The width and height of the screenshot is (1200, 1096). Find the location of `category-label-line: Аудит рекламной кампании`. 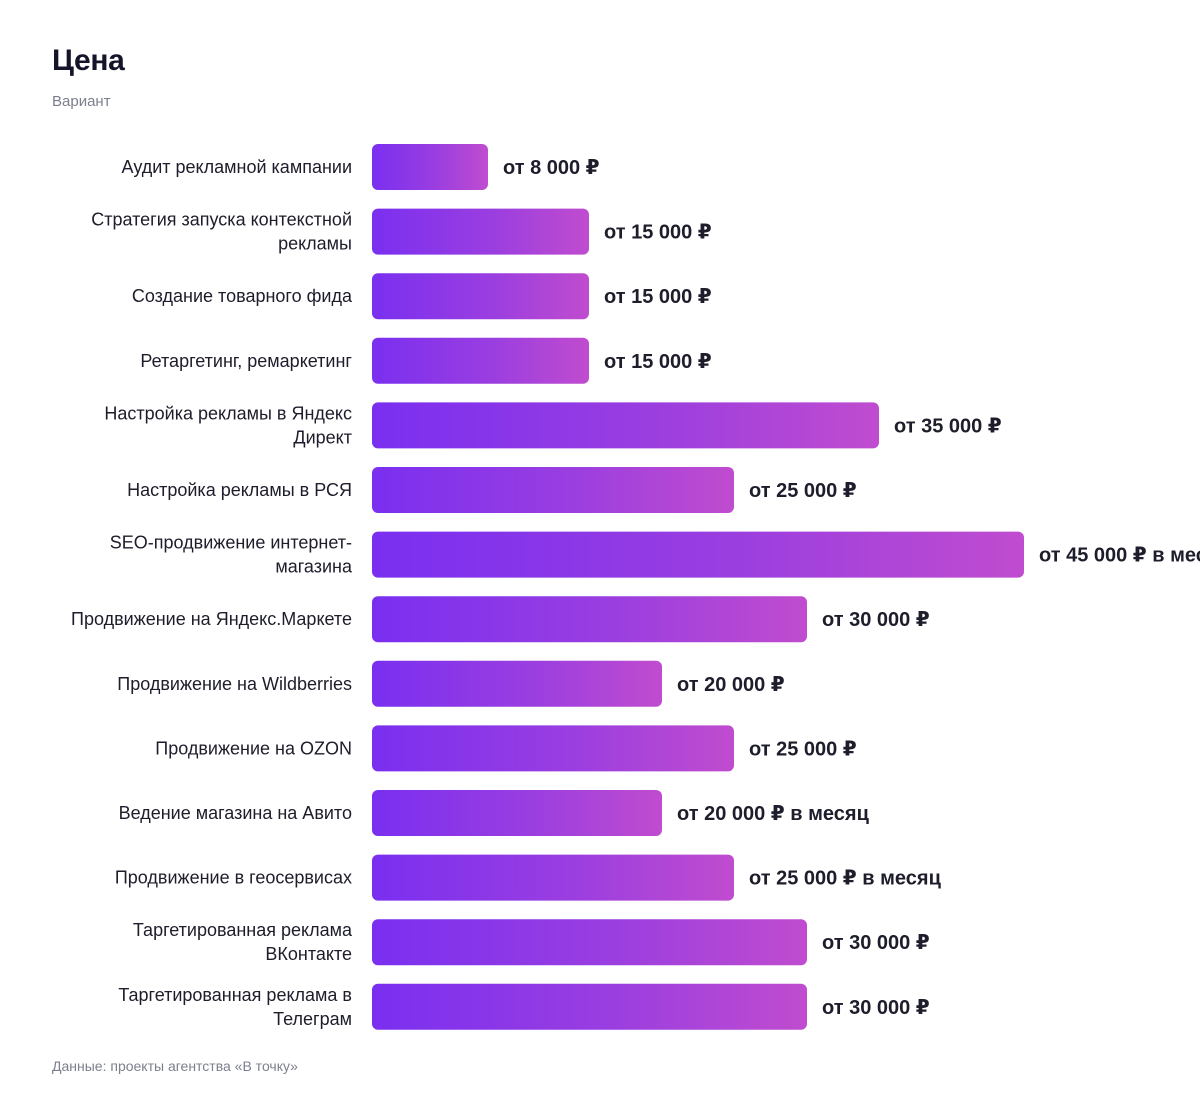

category-label-line: Аудит рекламной кампании is located at coordinates (237, 167).